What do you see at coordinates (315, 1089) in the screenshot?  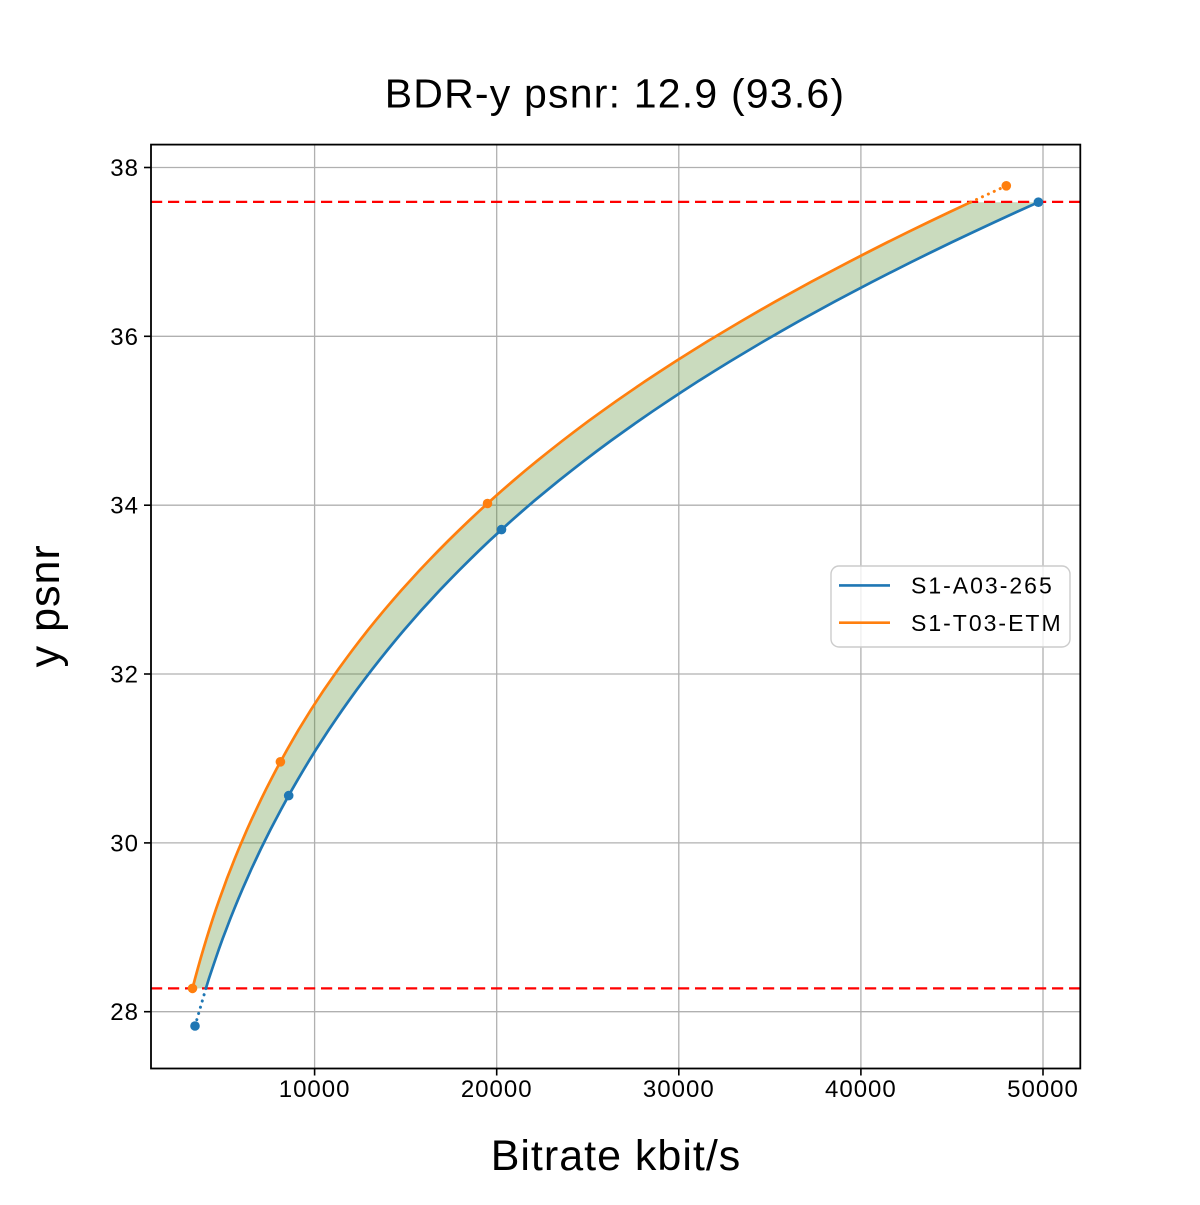 I see `svg-text: 10000` at bounding box center [315, 1089].